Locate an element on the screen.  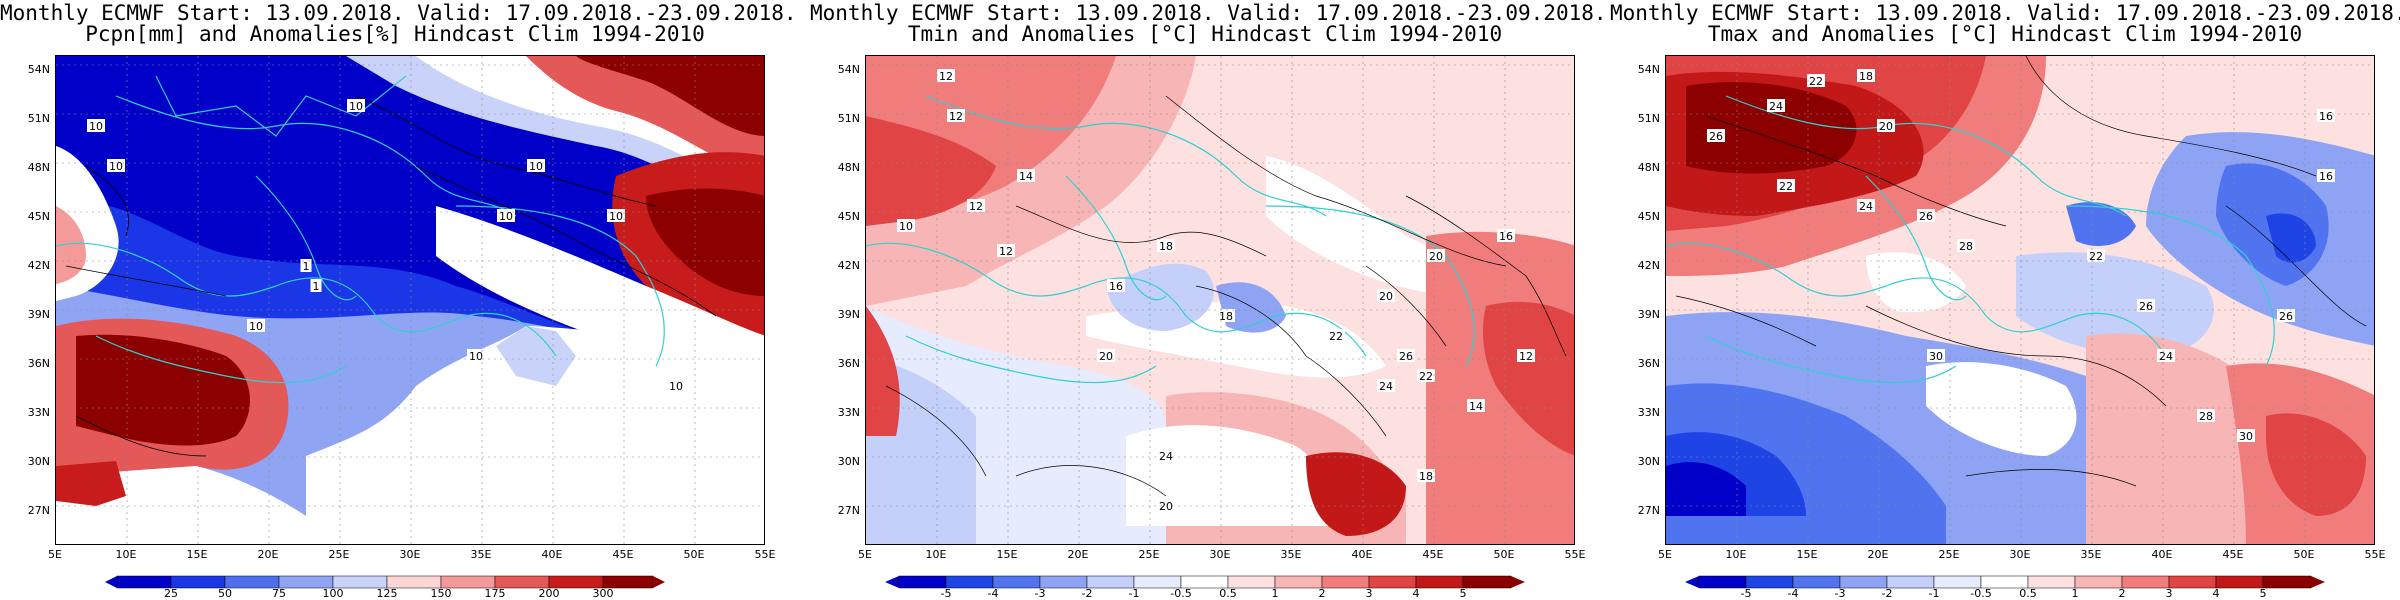
colorbar-label: 200 is located at coordinates (549, 593).